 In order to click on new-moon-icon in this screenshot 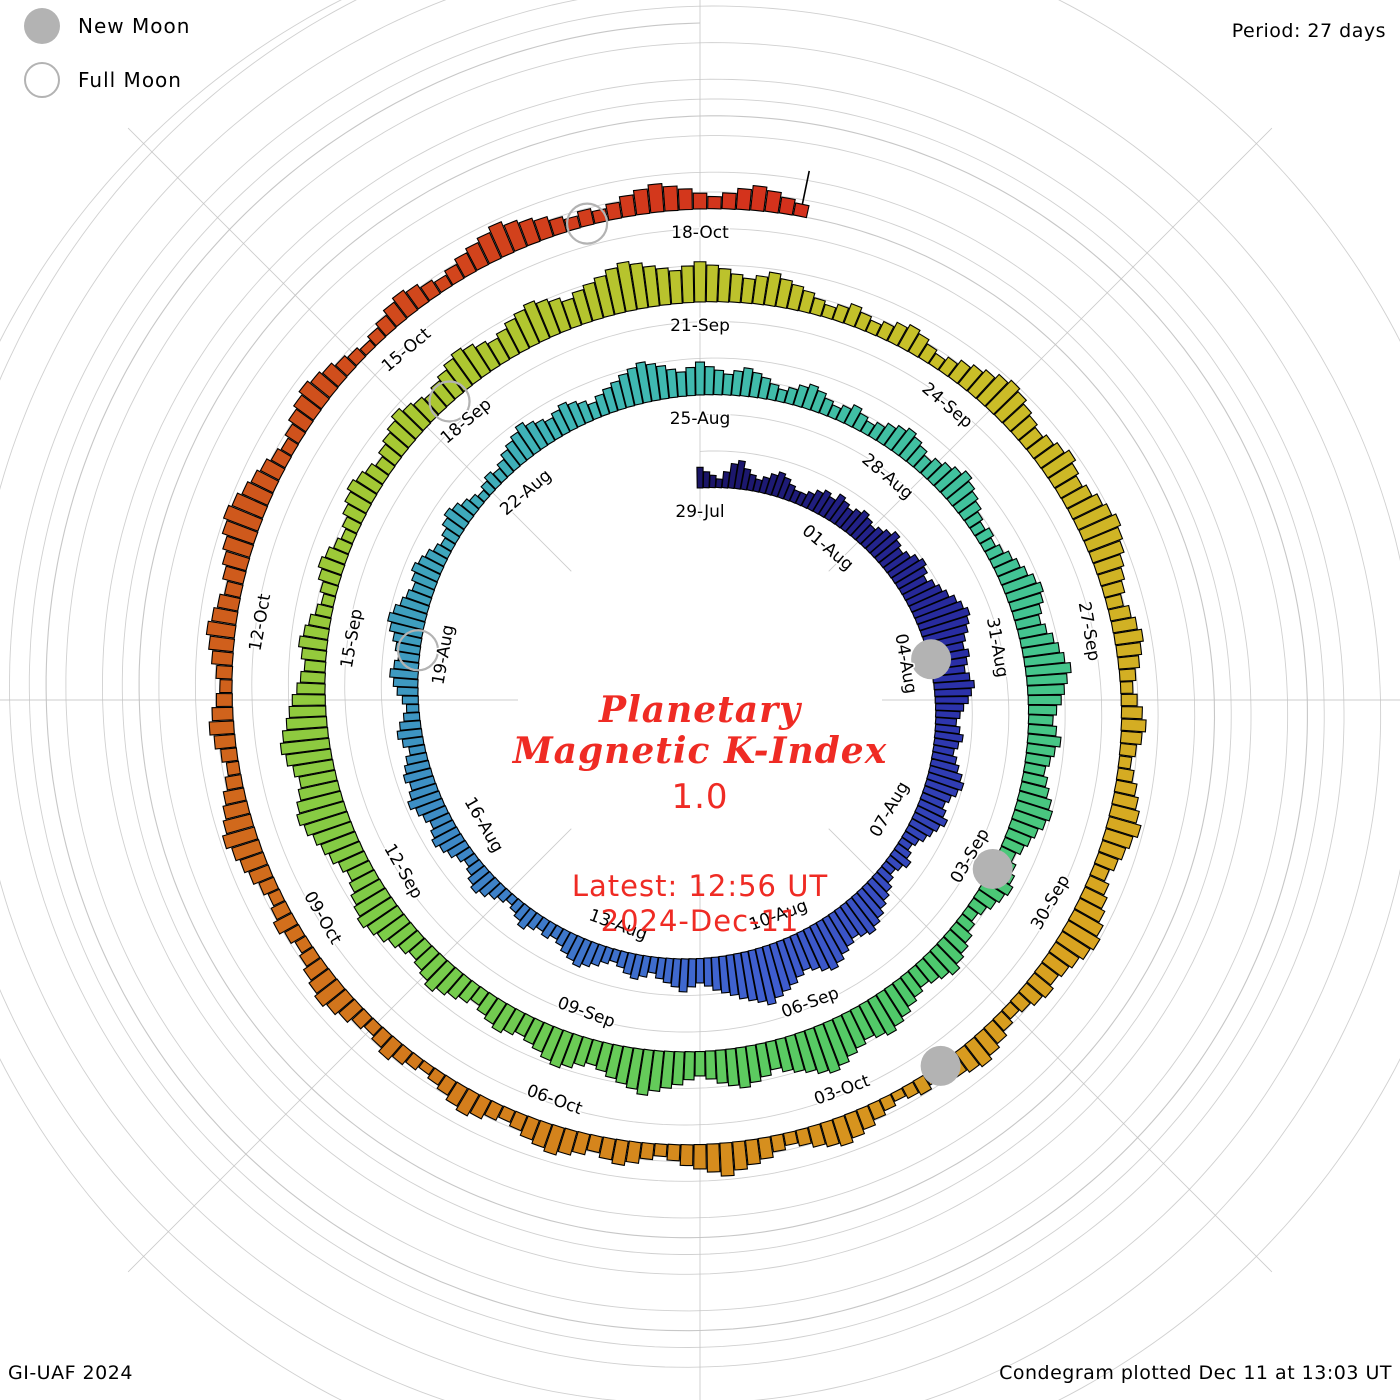, I will do `click(42, 26)`.